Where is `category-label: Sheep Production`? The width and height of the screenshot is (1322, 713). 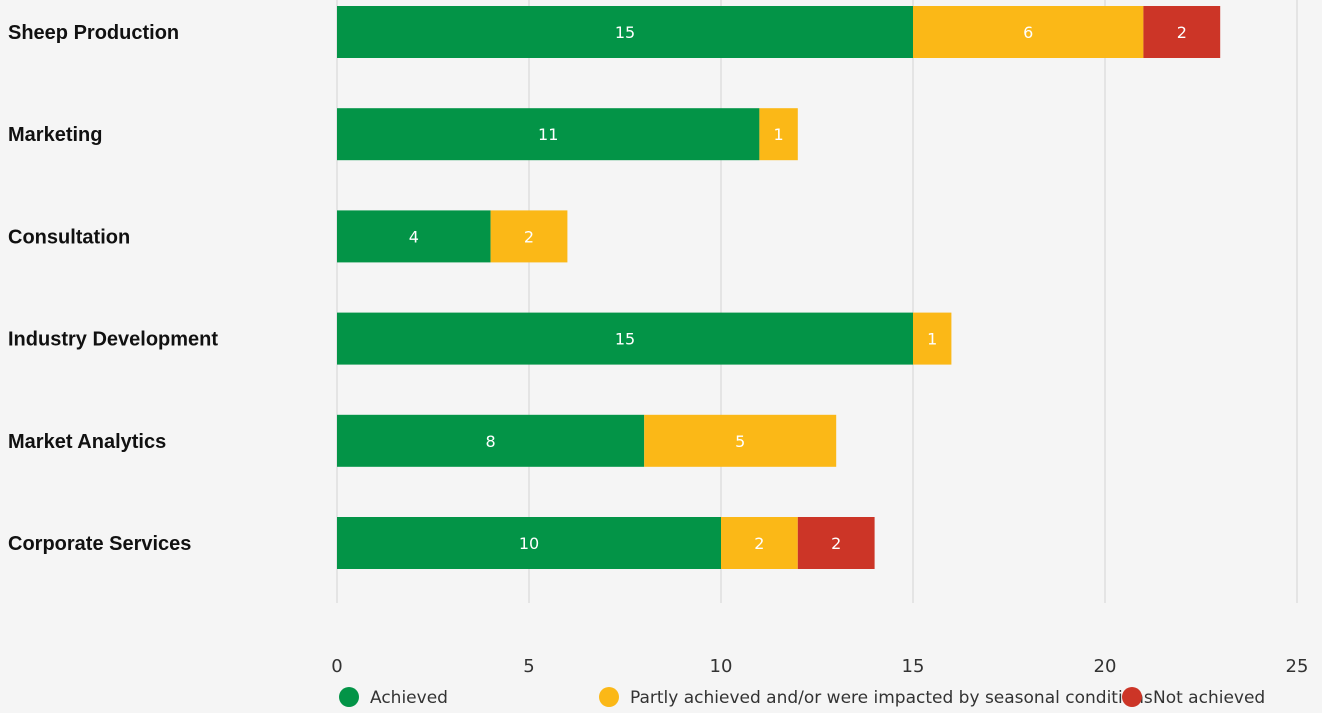
category-label: Sheep Production is located at coordinates (93, 33).